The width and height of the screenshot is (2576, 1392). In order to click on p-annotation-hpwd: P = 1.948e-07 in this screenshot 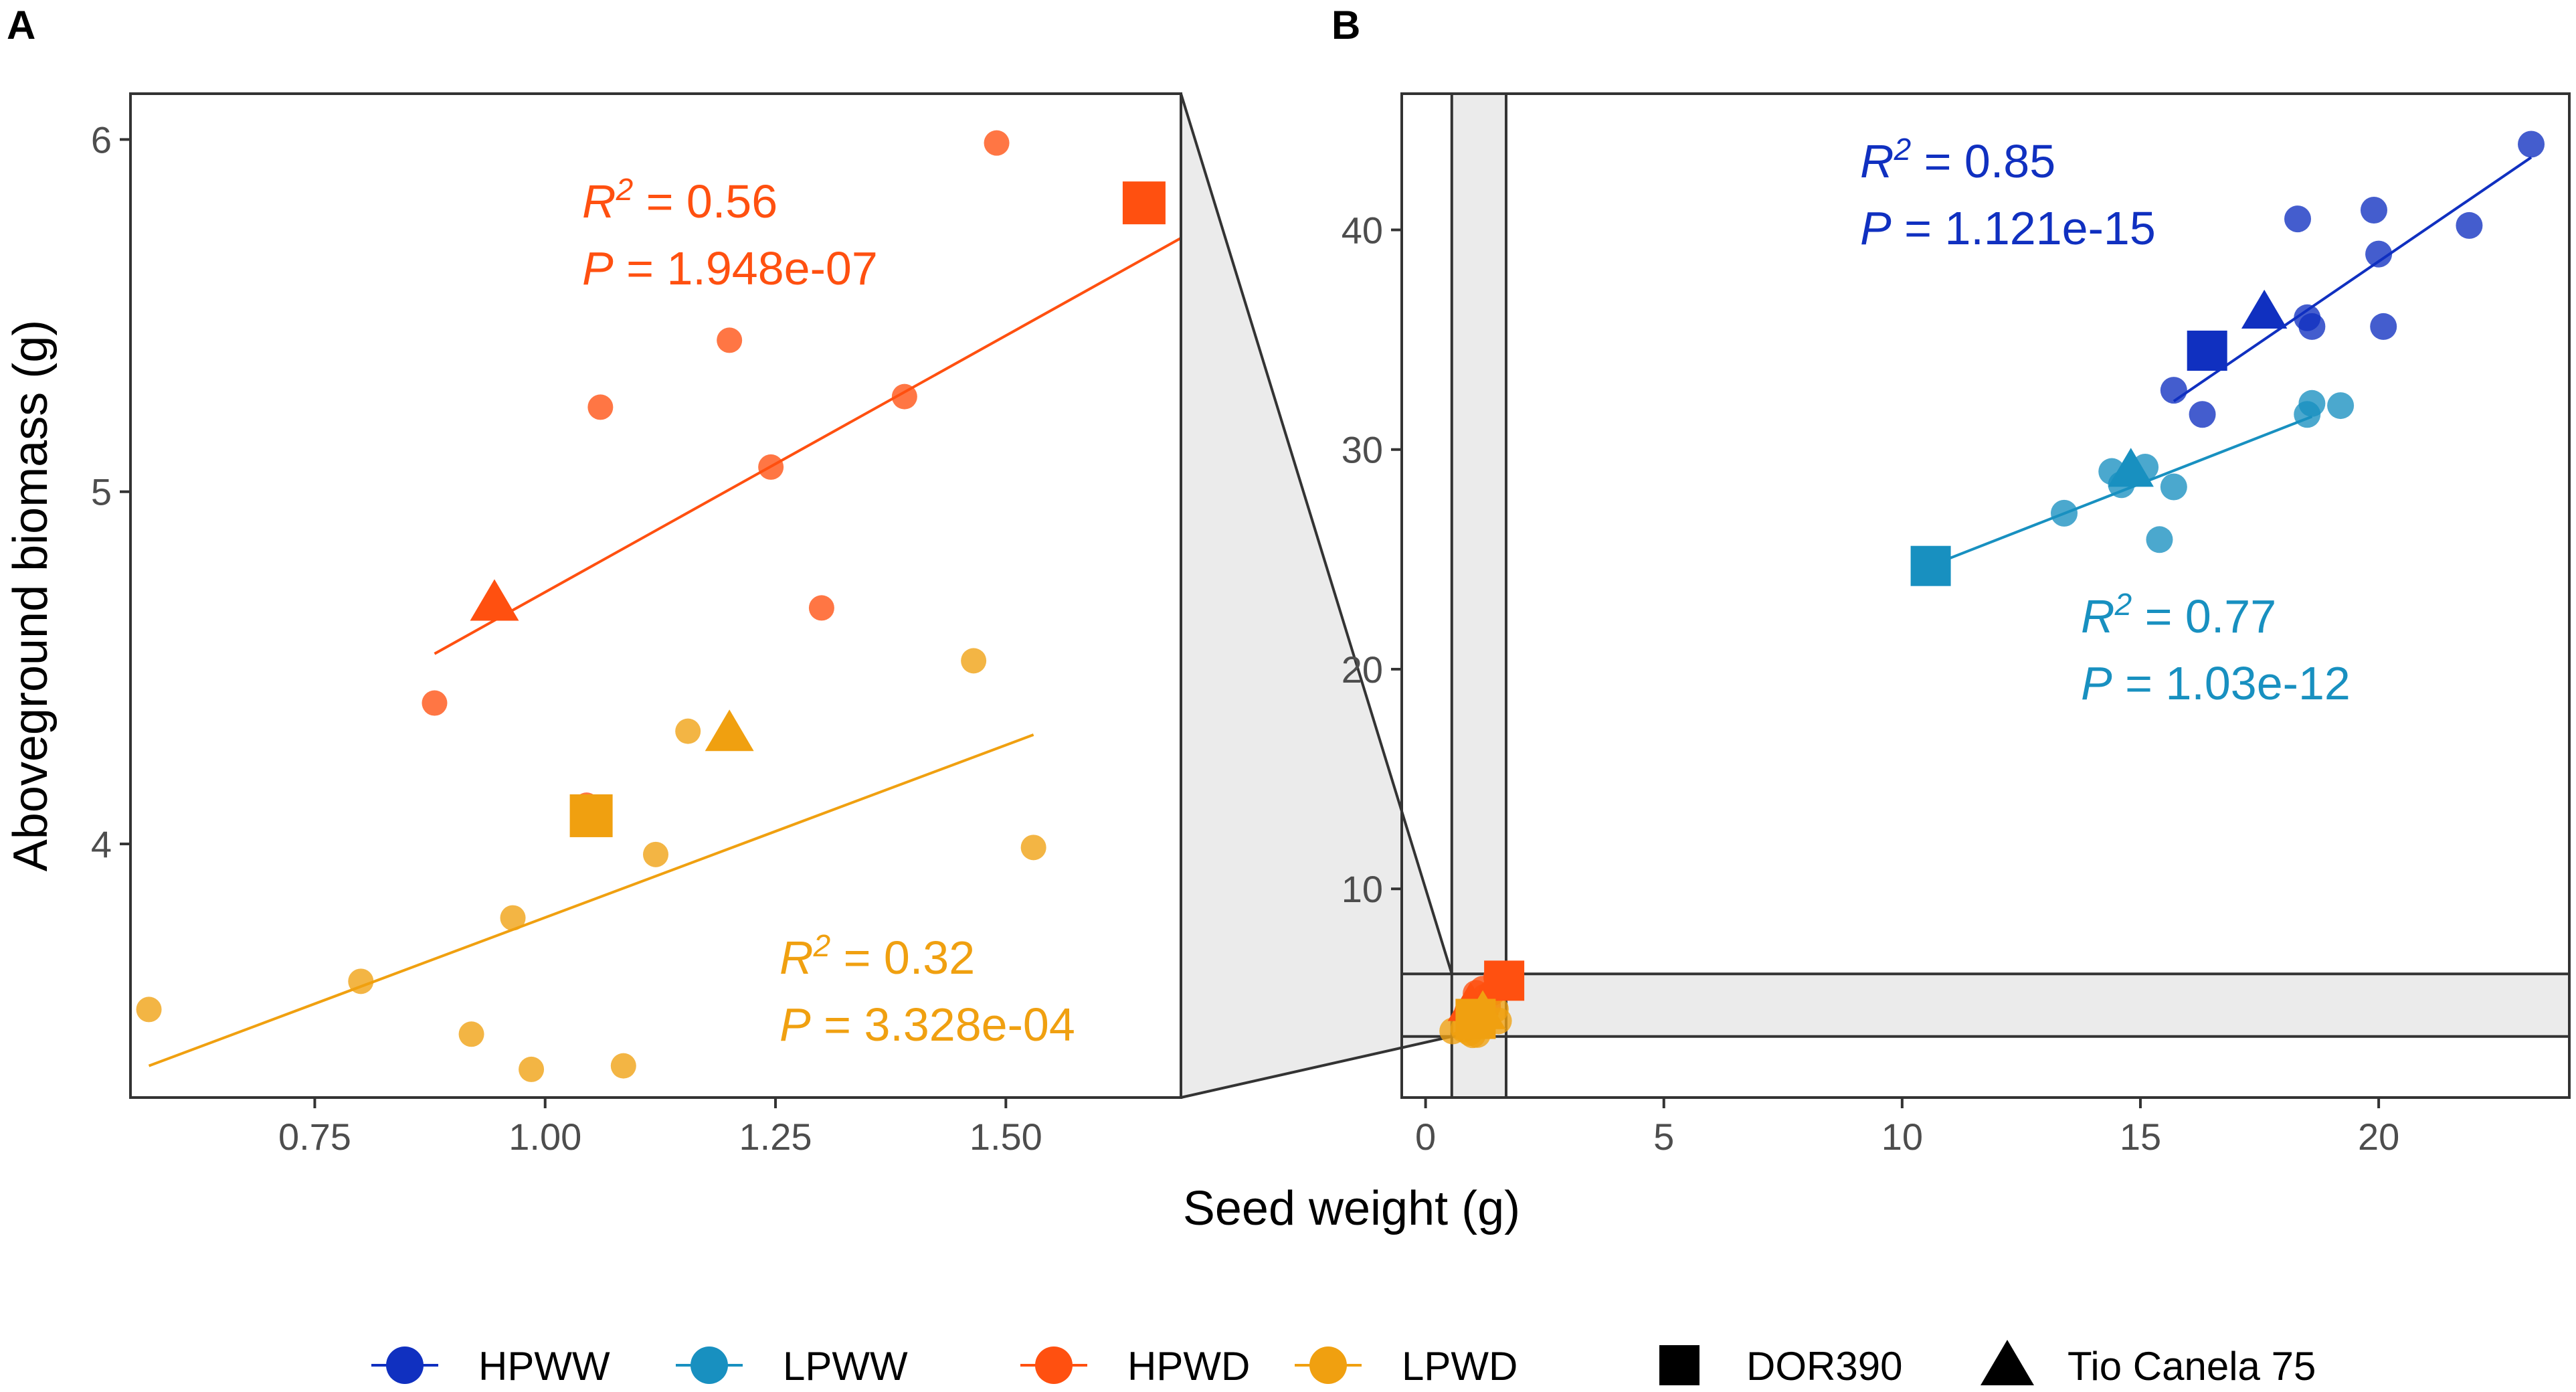, I will do `click(730, 268)`.